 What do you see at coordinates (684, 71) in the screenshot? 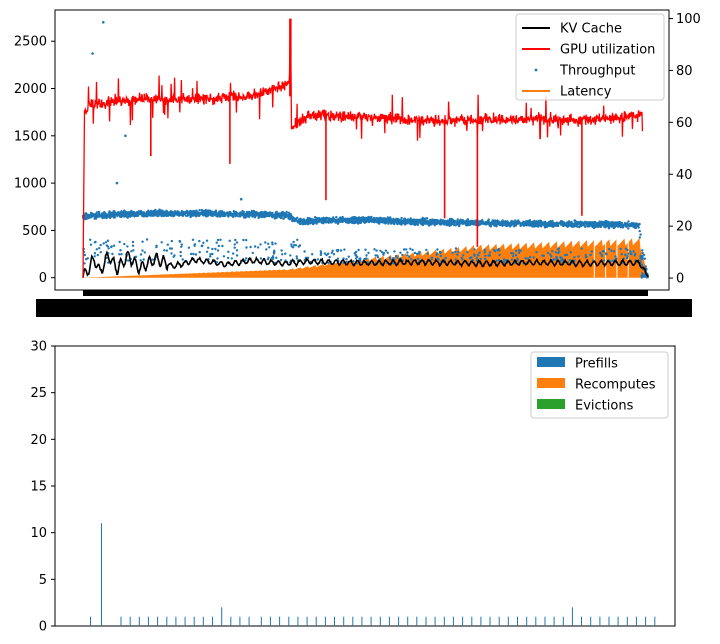
I see `right-tick-label: 80` at bounding box center [684, 71].